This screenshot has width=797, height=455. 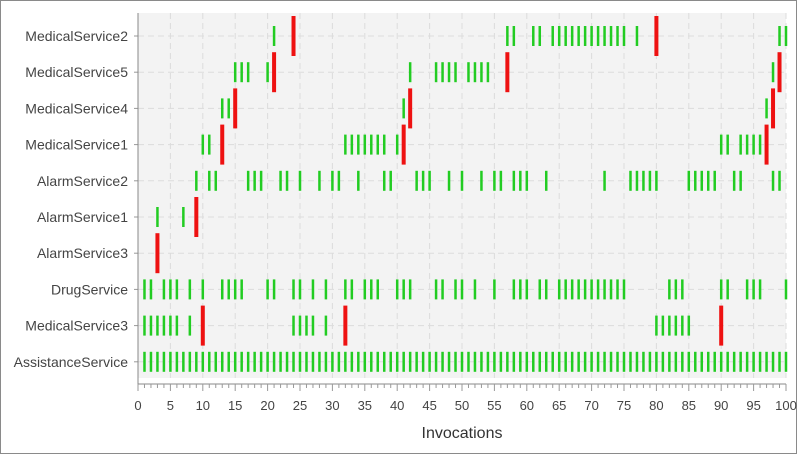 I want to click on category-label: AlarmService2, so click(x=82, y=181).